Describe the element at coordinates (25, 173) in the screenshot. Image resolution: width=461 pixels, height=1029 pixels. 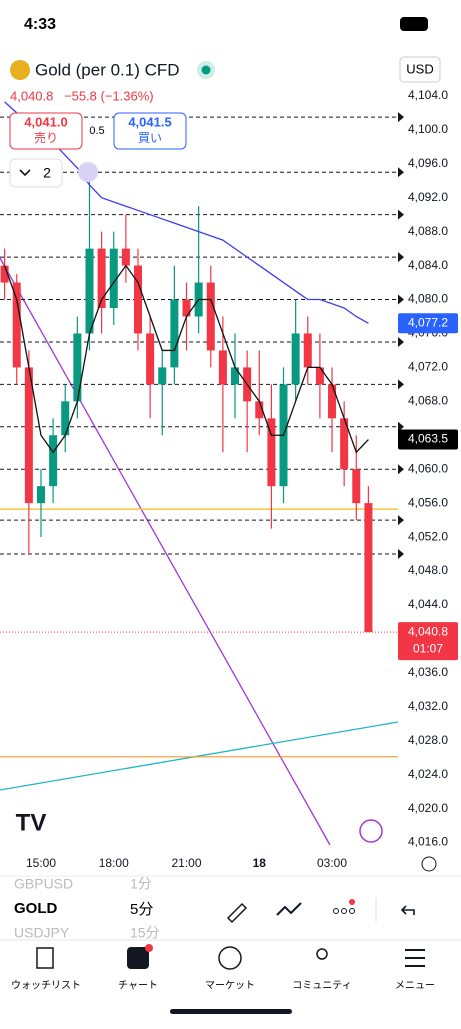
I see `chevron` at that location.